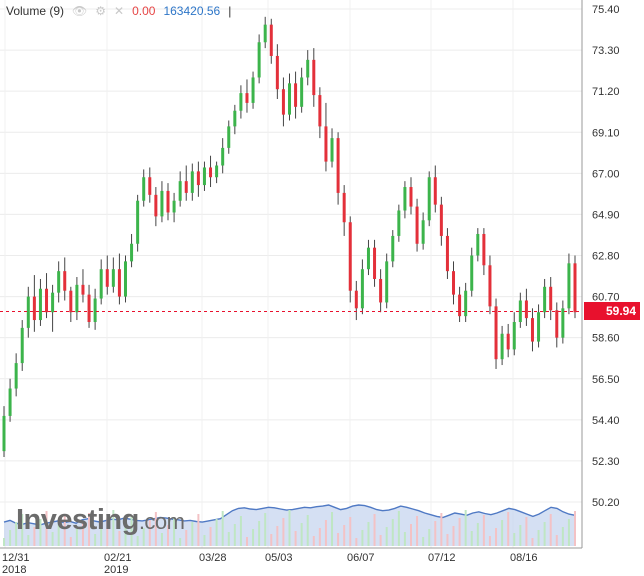 The image size is (644, 576). What do you see at coordinates (606, 133) in the screenshot?
I see `y-tick-label: 69.10` at bounding box center [606, 133].